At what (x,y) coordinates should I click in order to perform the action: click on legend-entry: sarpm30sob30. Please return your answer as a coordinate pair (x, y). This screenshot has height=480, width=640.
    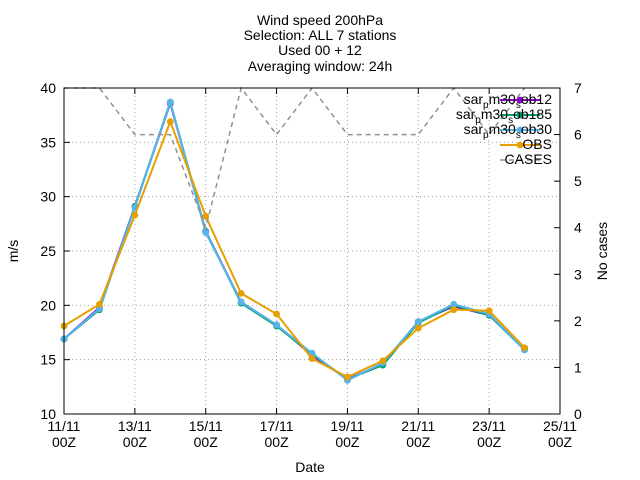
    Looking at the image, I should click on (540, 131).